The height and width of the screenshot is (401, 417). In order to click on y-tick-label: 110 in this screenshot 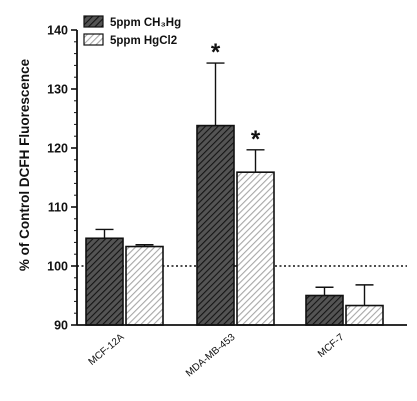, I will do `click(58, 208)`.